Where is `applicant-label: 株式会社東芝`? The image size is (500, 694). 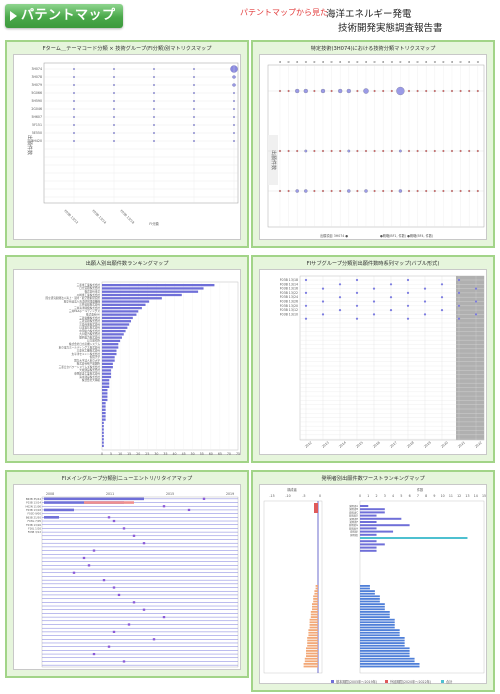
applicant-label: 株式会社東芝 is located at coordinates (92, 292).